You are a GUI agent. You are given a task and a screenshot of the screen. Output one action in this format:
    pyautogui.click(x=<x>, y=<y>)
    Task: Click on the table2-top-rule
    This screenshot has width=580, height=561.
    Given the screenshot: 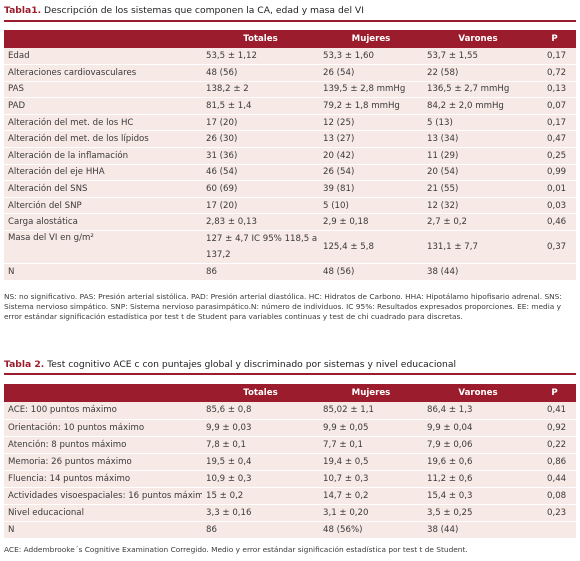 What is the action you would take?
    pyautogui.click(x=290, y=374)
    